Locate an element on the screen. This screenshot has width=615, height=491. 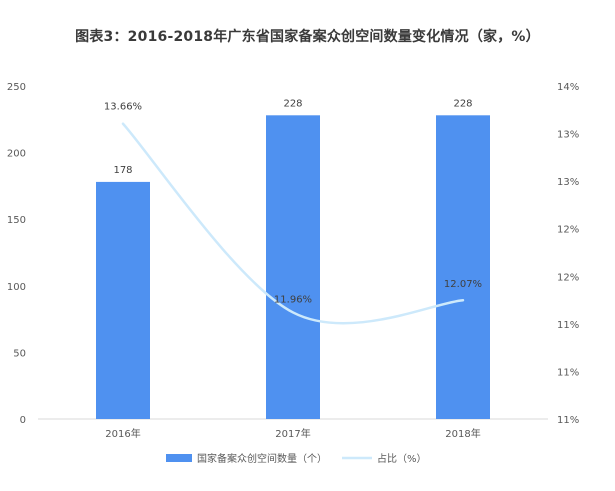
chart-title: 图表3：2016-2018年广东省国家备案众创空间数量变化情况（家，%） is located at coordinates (307, 37).